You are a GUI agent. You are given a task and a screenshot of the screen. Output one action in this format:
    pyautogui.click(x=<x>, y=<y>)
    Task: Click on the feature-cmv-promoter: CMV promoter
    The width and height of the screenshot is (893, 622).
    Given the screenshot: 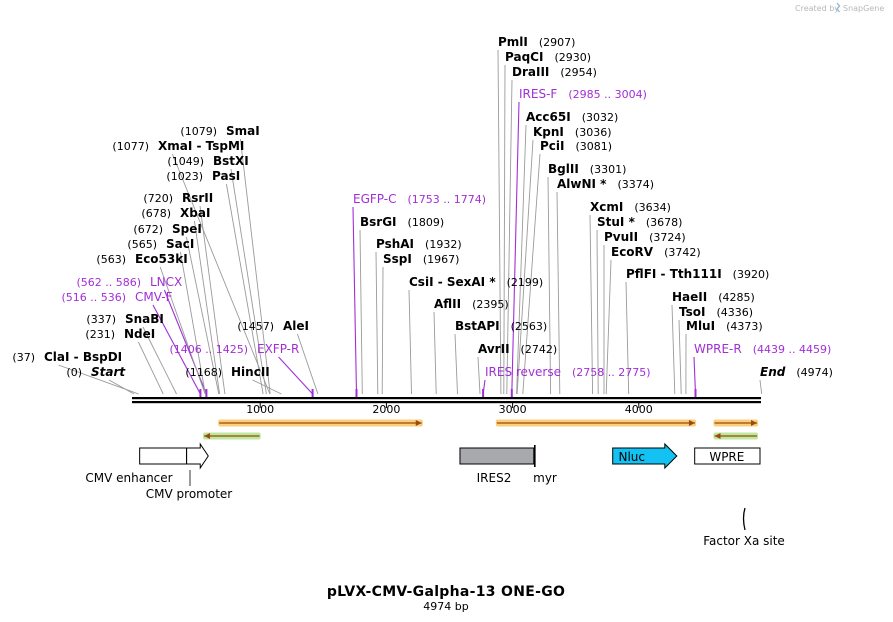 What is the action you would take?
    pyautogui.click(x=189, y=471)
    